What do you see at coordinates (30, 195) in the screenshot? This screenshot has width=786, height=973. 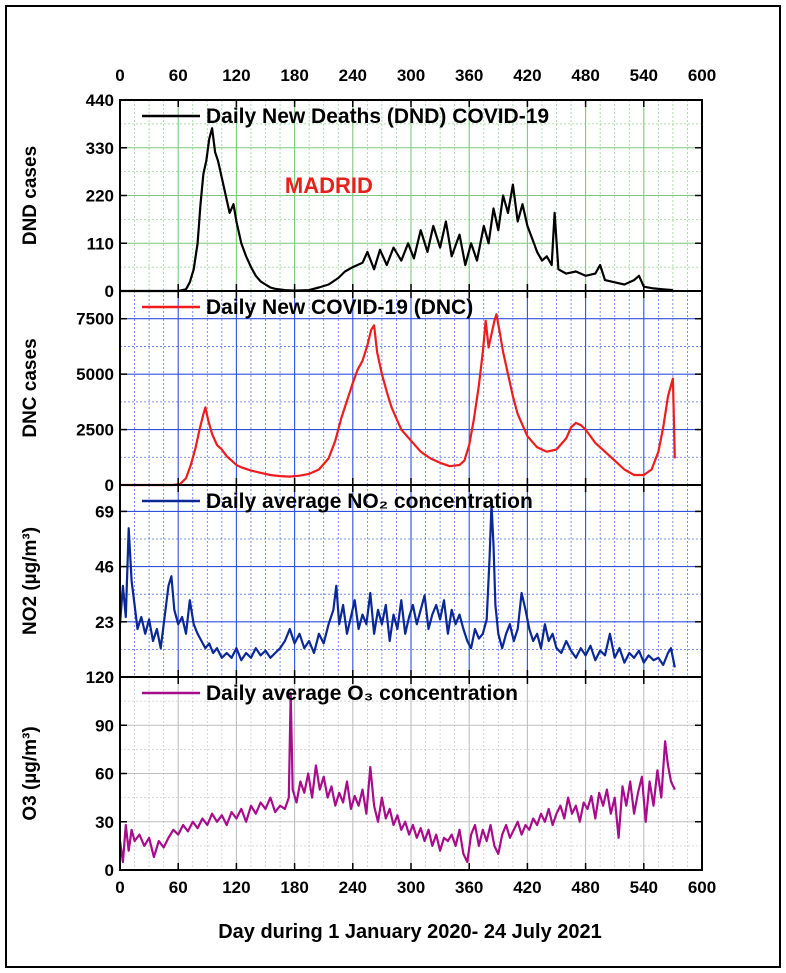 I see `y-axis-label-dnd: DND cases` at bounding box center [30, 195].